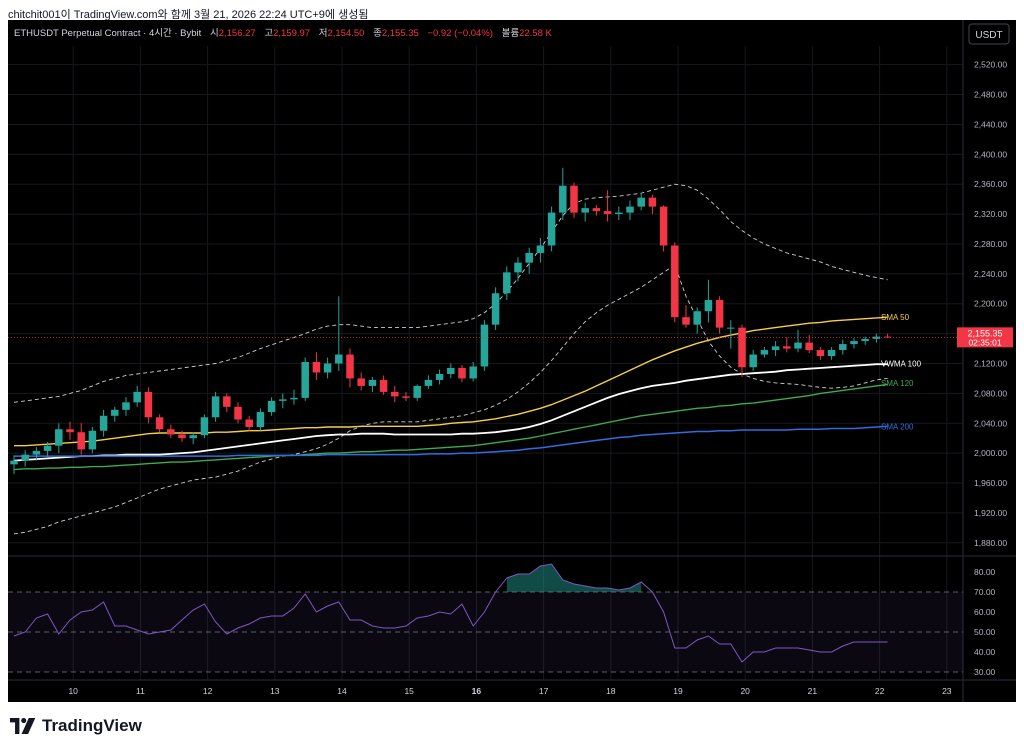 The width and height of the screenshot is (1024, 749). What do you see at coordinates (989, 34) in the screenshot?
I see `currency-button: USDT` at bounding box center [989, 34].